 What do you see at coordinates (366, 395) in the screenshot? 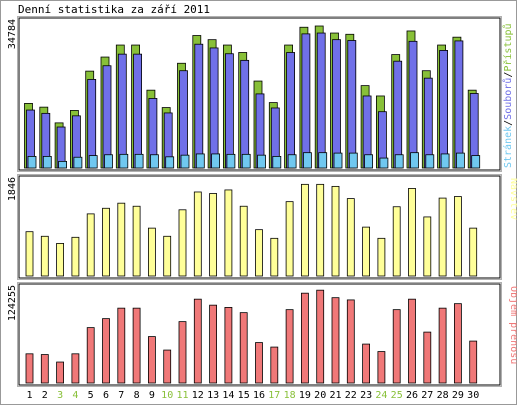
I see `x-tick-label: 23` at bounding box center [366, 395].